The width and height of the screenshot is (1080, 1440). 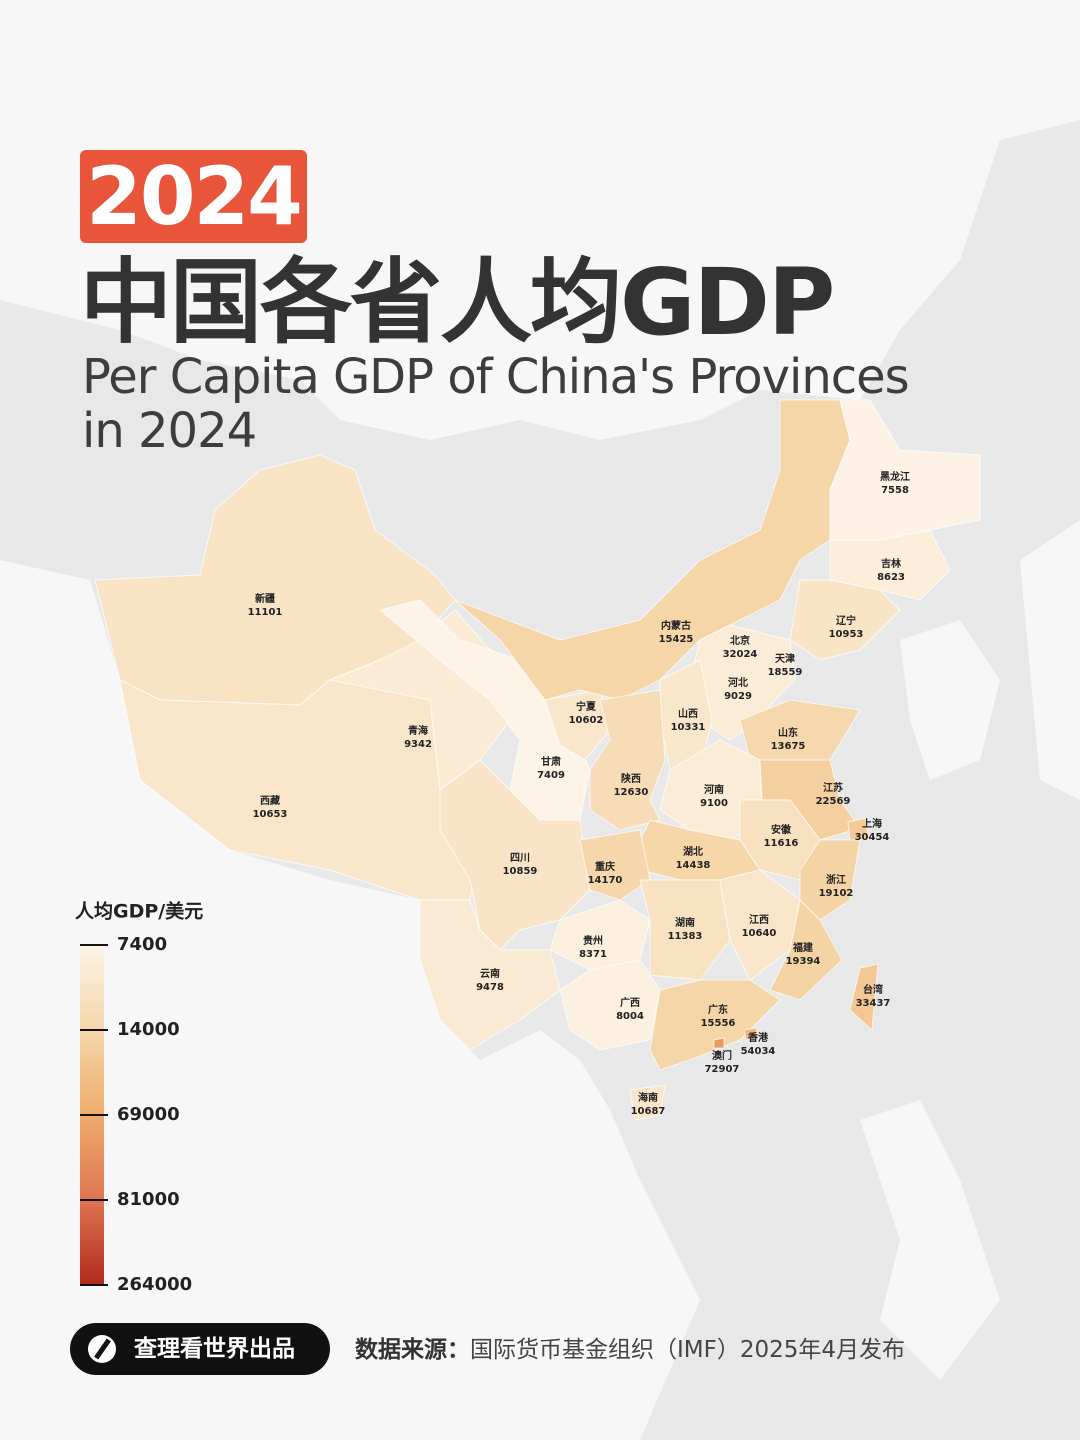 I want to click on region-value: 7409, so click(x=551, y=775).